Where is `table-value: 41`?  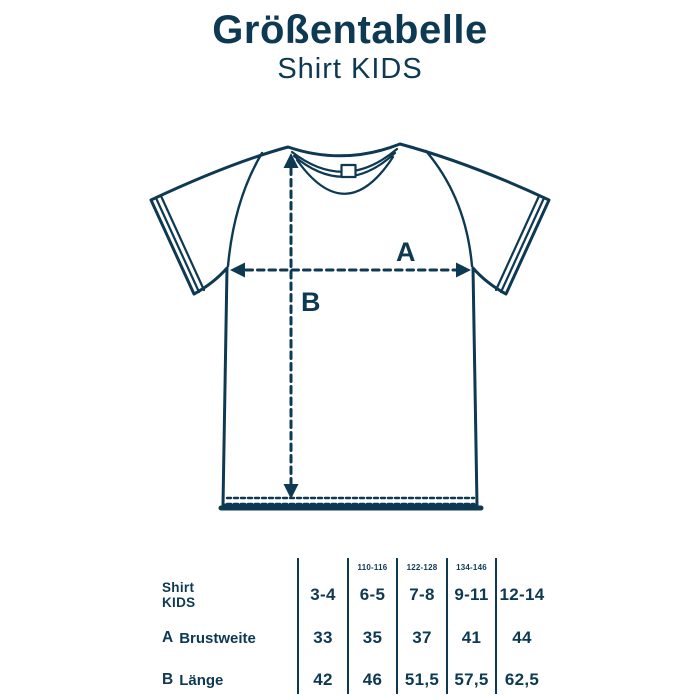 table-value: 41 is located at coordinates (471, 637).